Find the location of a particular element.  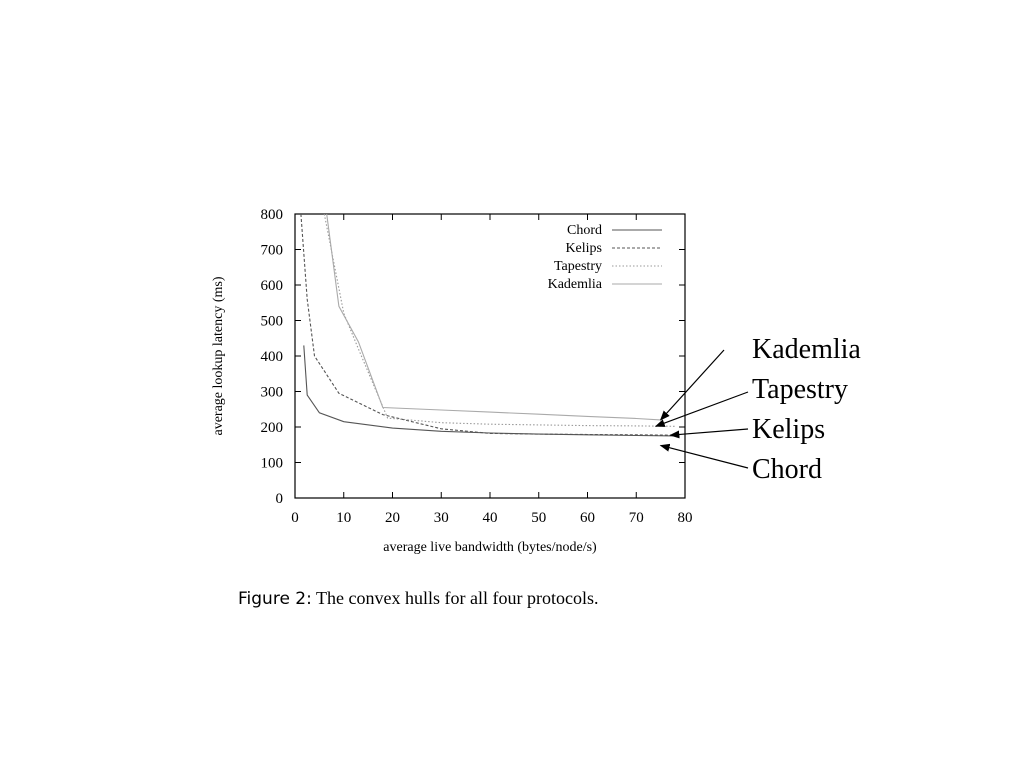

y-tick-label: 500 is located at coordinates (272, 322).